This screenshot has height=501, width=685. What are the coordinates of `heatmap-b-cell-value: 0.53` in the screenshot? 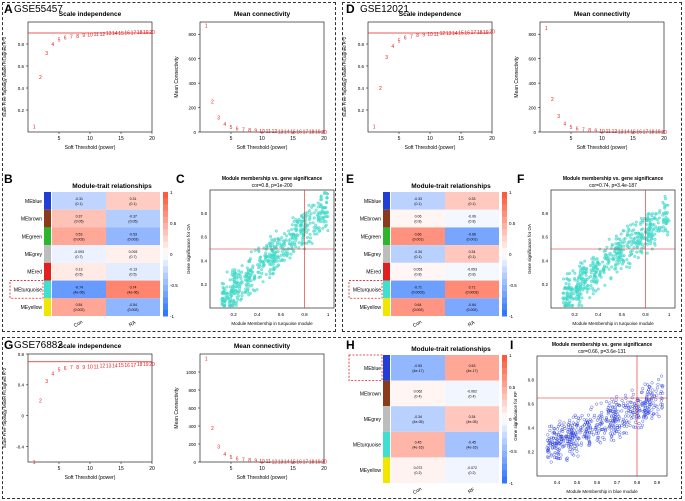 It's located at (79, 234).